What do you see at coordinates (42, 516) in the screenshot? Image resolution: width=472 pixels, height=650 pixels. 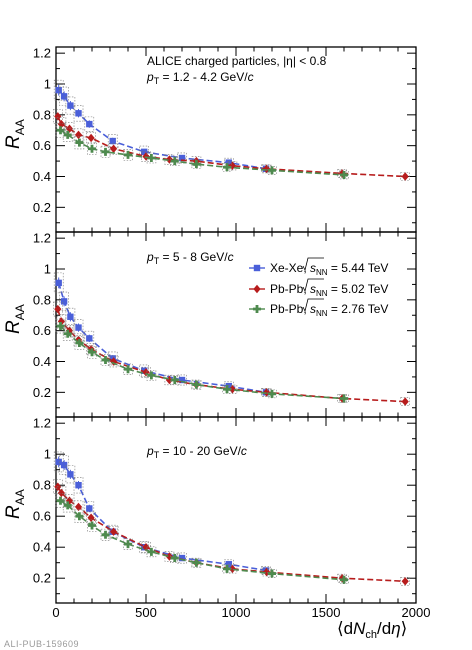 I see `y-tick-label: 0.6` at bounding box center [42, 516].